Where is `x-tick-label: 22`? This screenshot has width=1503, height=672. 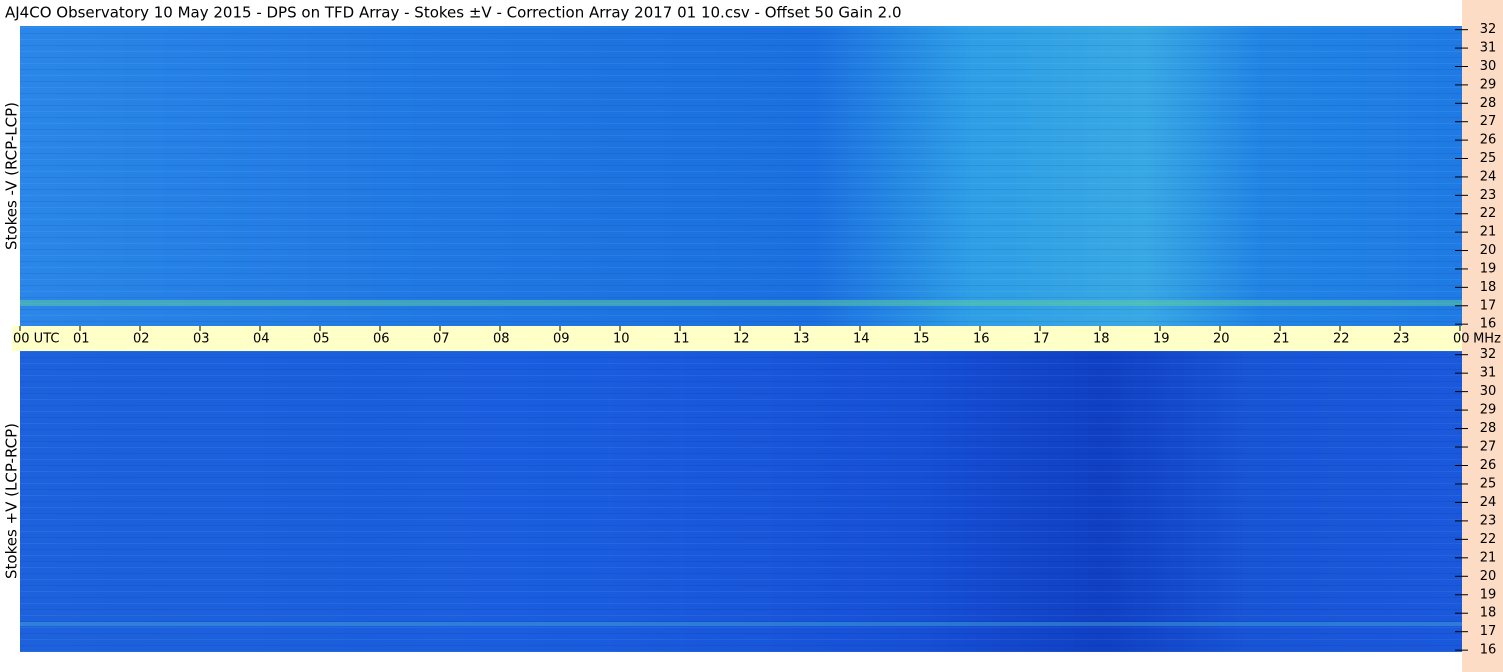
x-tick-label: 22 is located at coordinates (1341, 339).